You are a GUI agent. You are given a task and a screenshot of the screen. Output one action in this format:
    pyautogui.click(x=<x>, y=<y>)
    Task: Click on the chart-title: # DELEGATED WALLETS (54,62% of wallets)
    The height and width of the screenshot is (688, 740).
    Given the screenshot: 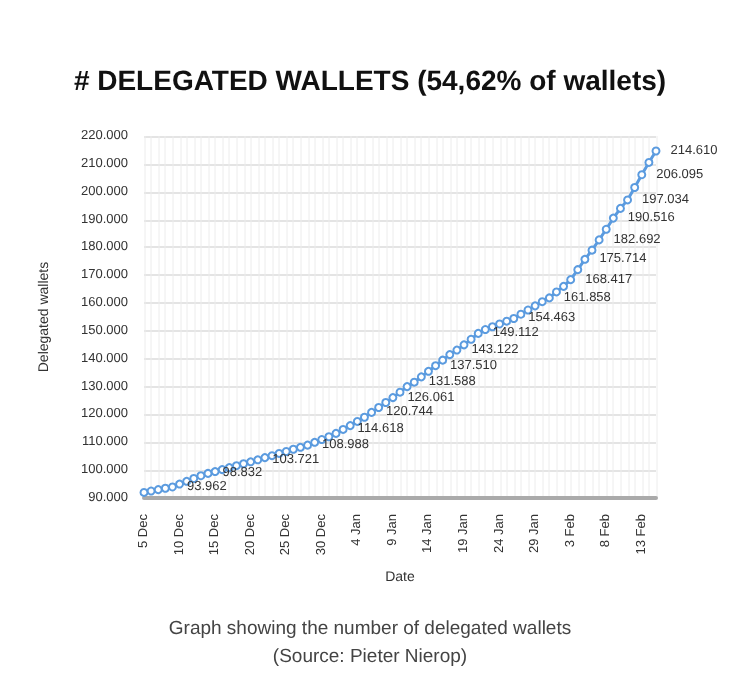 What is the action you would take?
    pyautogui.click(x=370, y=80)
    